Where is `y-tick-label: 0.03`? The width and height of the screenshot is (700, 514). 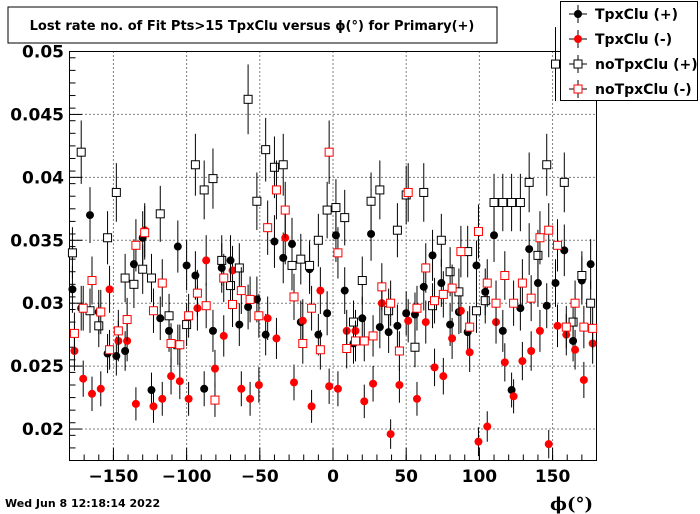 y-tick-label: 0.03 is located at coordinates (43, 304).